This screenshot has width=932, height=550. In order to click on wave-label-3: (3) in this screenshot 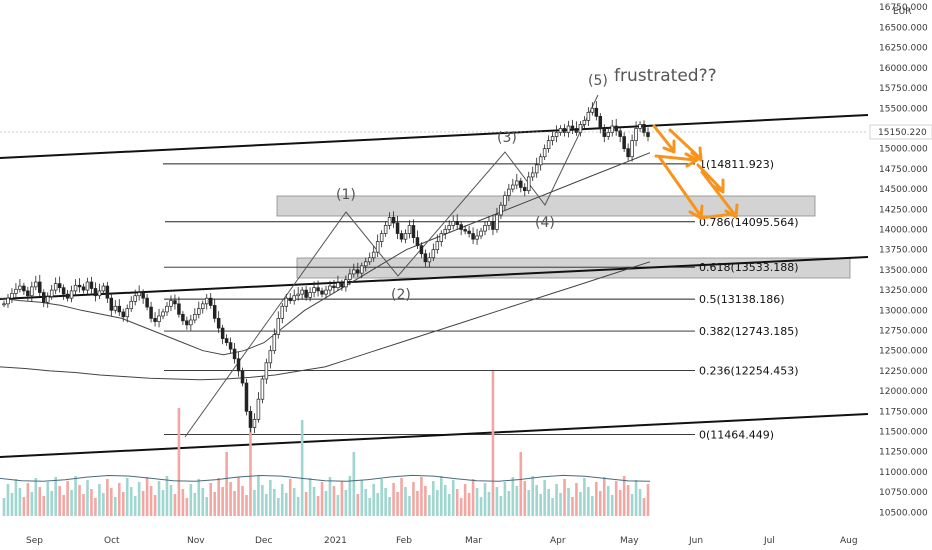, I will do `click(507, 138)`.